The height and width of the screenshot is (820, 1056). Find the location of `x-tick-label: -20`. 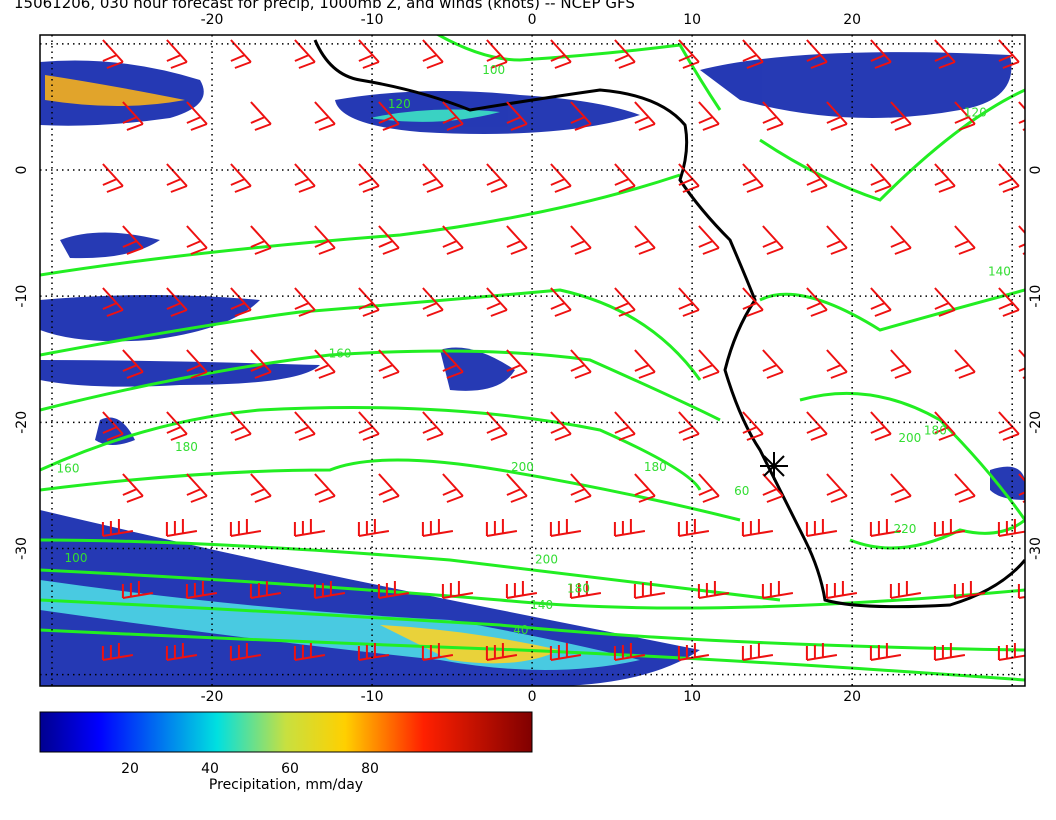

x-tick-label: -20 is located at coordinates (212, 697).